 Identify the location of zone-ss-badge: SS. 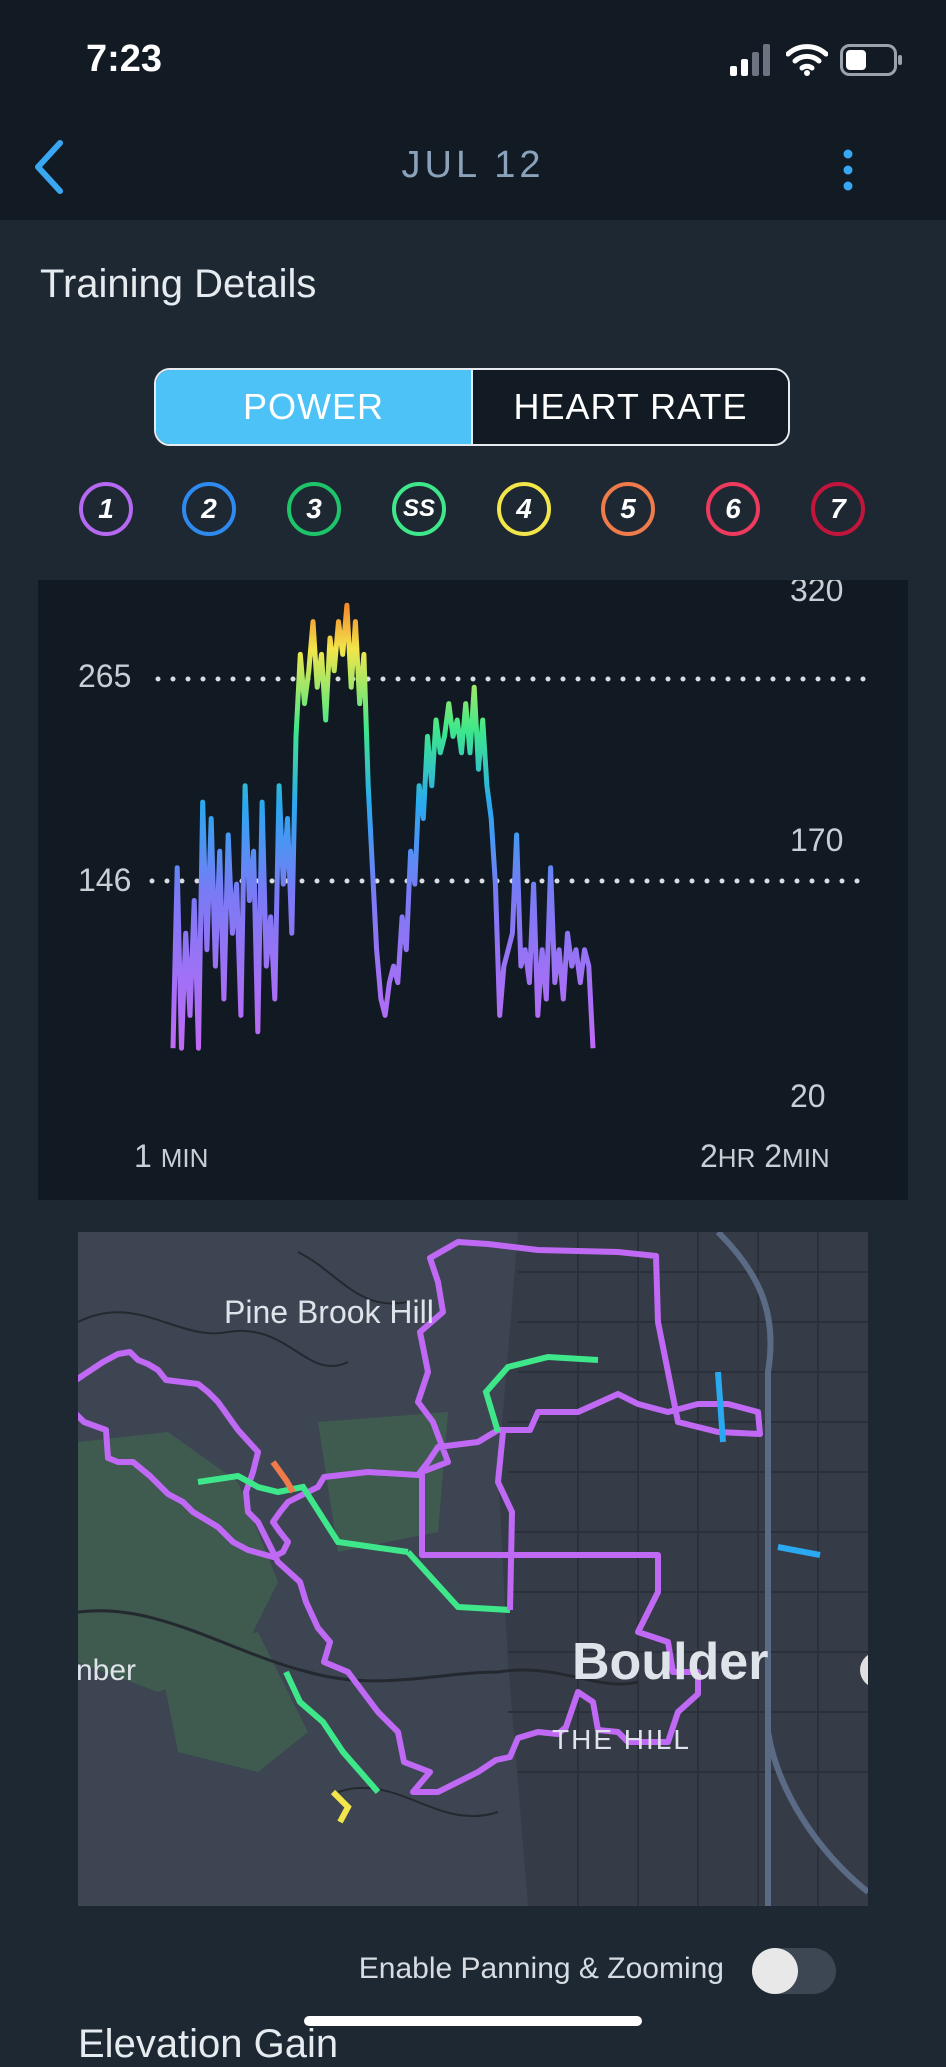
(419, 509).